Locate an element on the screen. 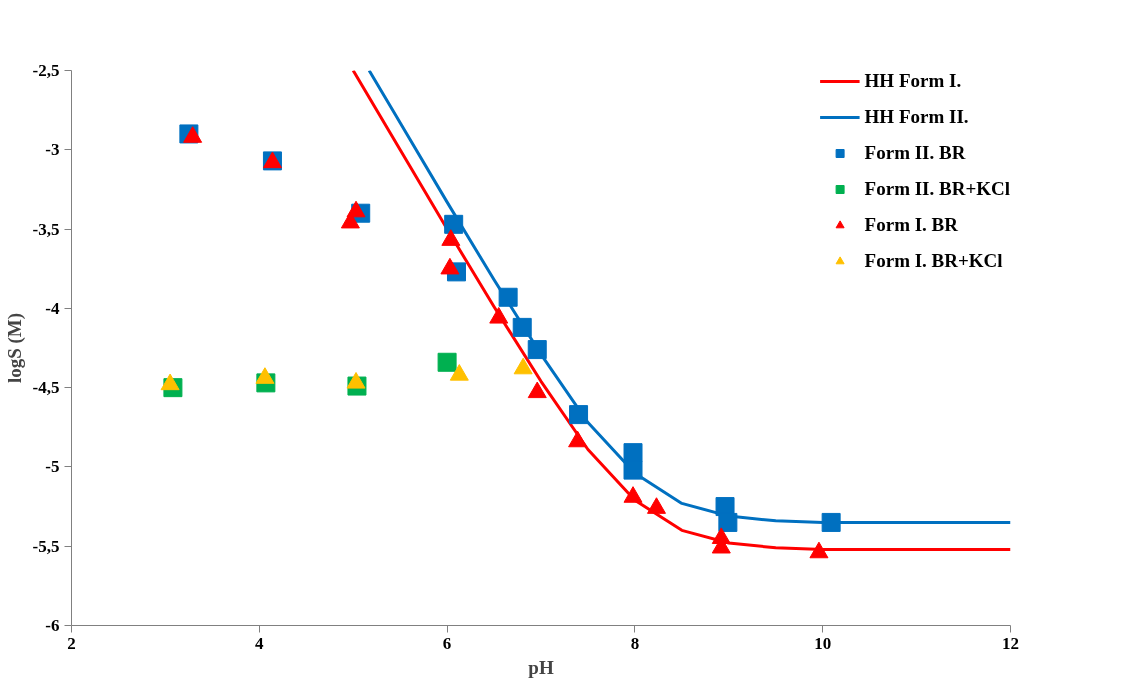  x-tick-label: 6 is located at coordinates (447, 643).